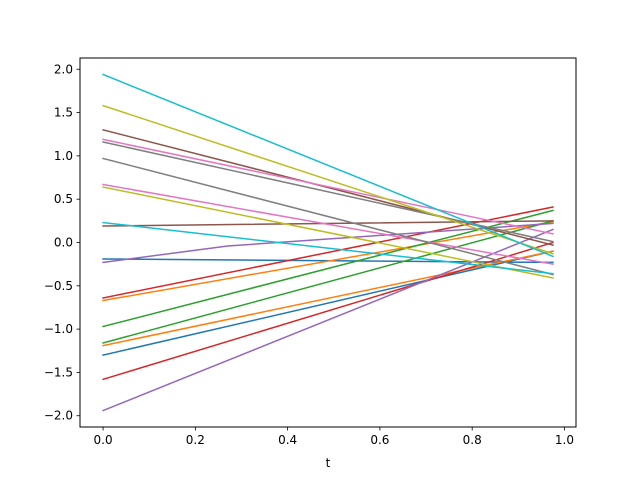 The width and height of the screenshot is (640, 480). Describe the element at coordinates (58, 286) in the screenshot. I see `y-tick-label: −0.5` at that location.